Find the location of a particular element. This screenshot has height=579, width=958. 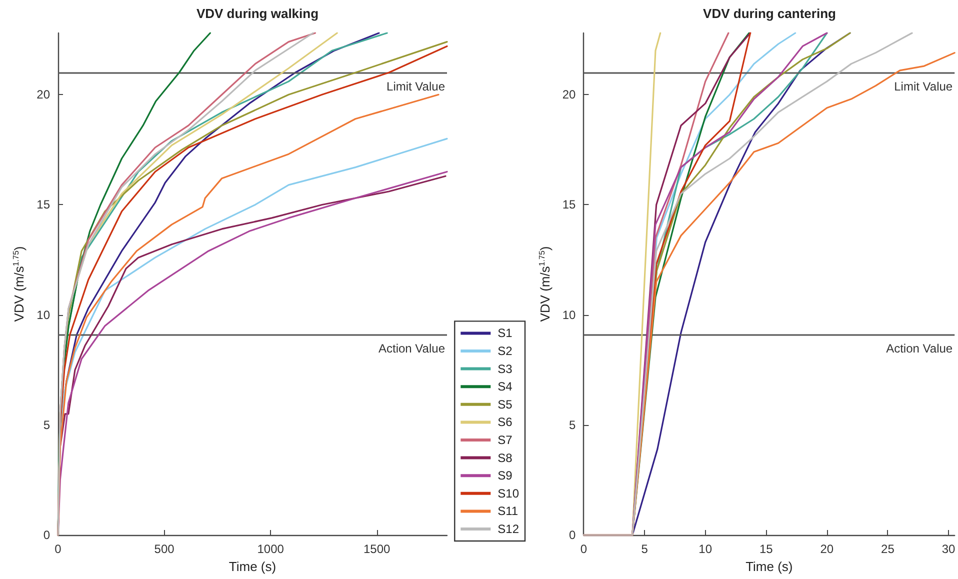

legend-label: S1 is located at coordinates (505, 333).